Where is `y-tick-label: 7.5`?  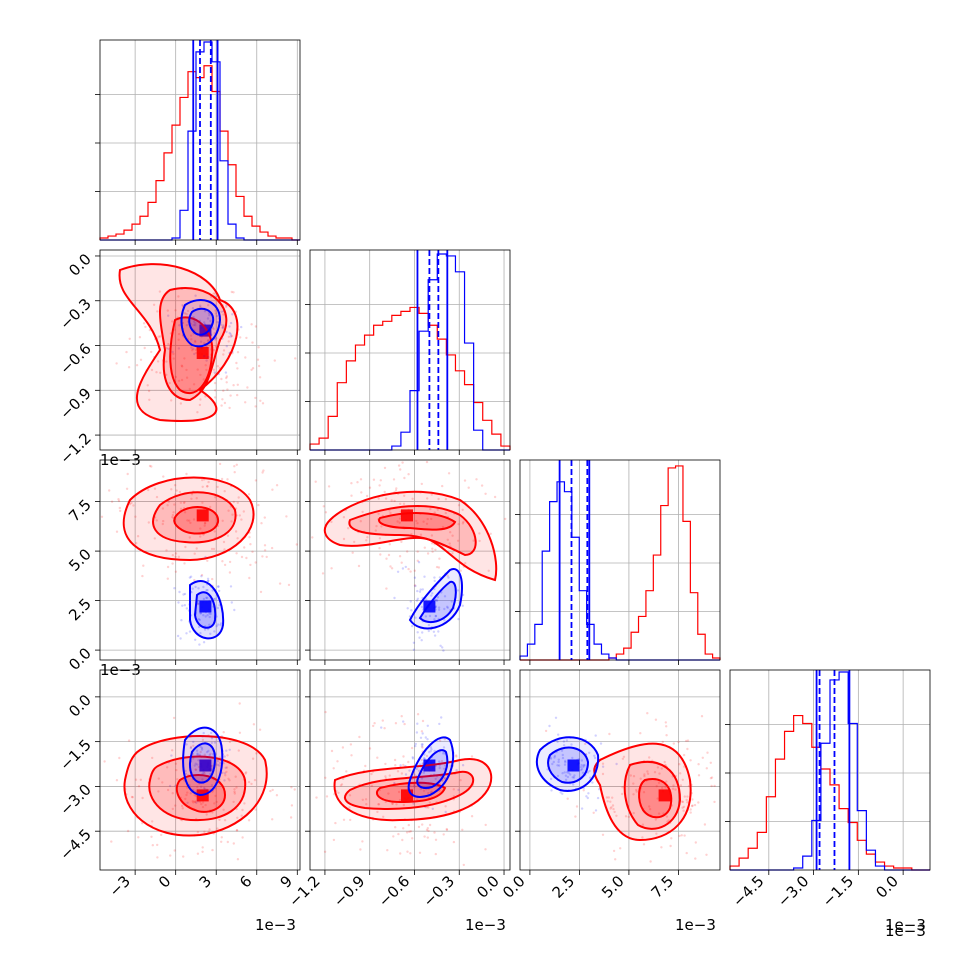
y-tick-label: 7.5 is located at coordinates (80, 511).